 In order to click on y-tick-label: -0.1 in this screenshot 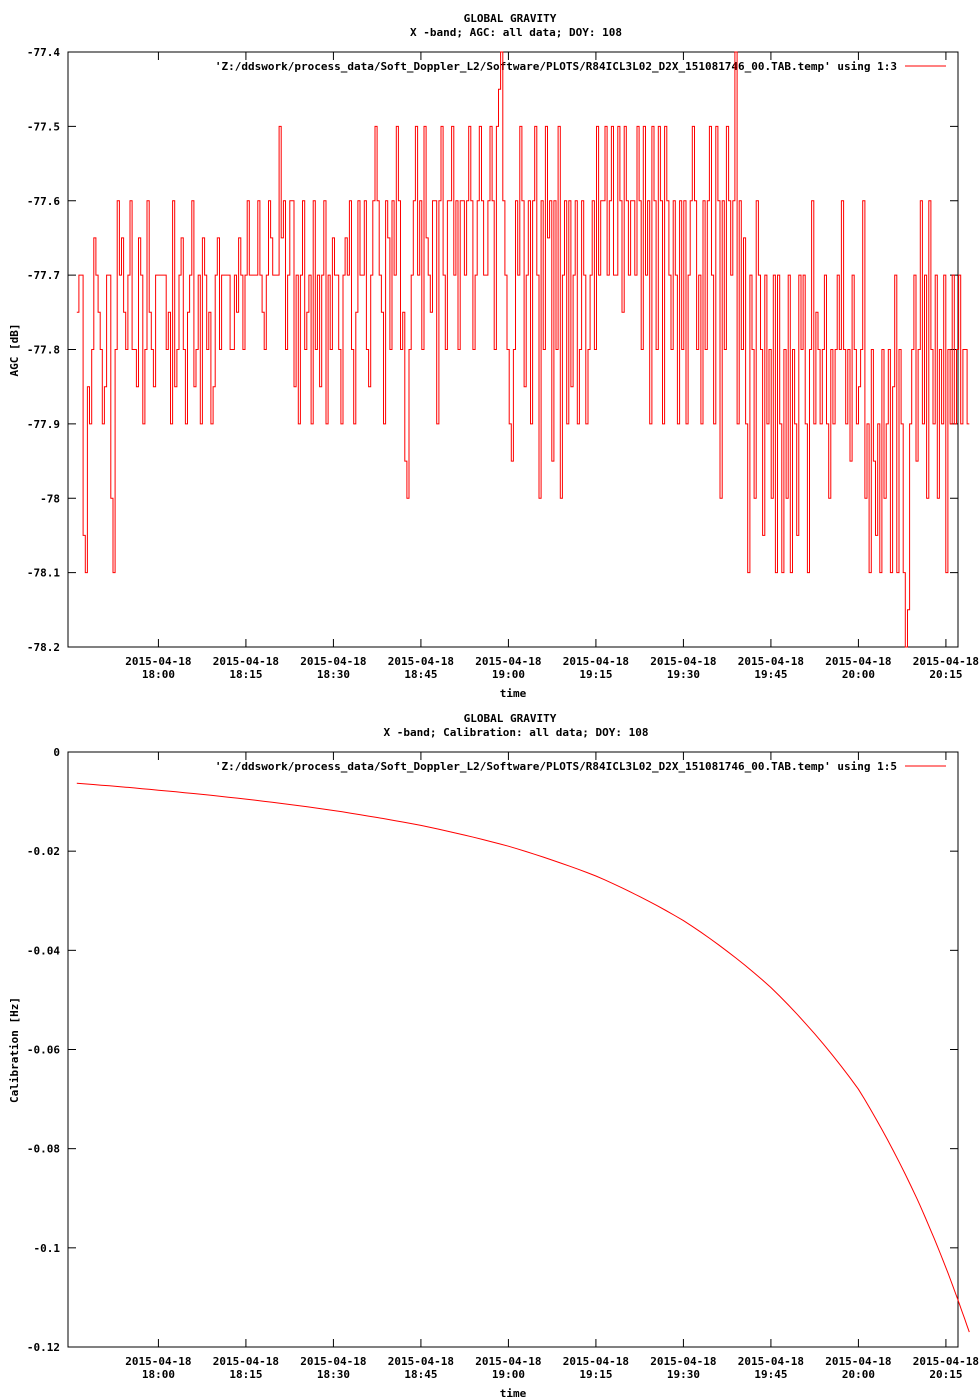, I will do `click(47, 1248)`.